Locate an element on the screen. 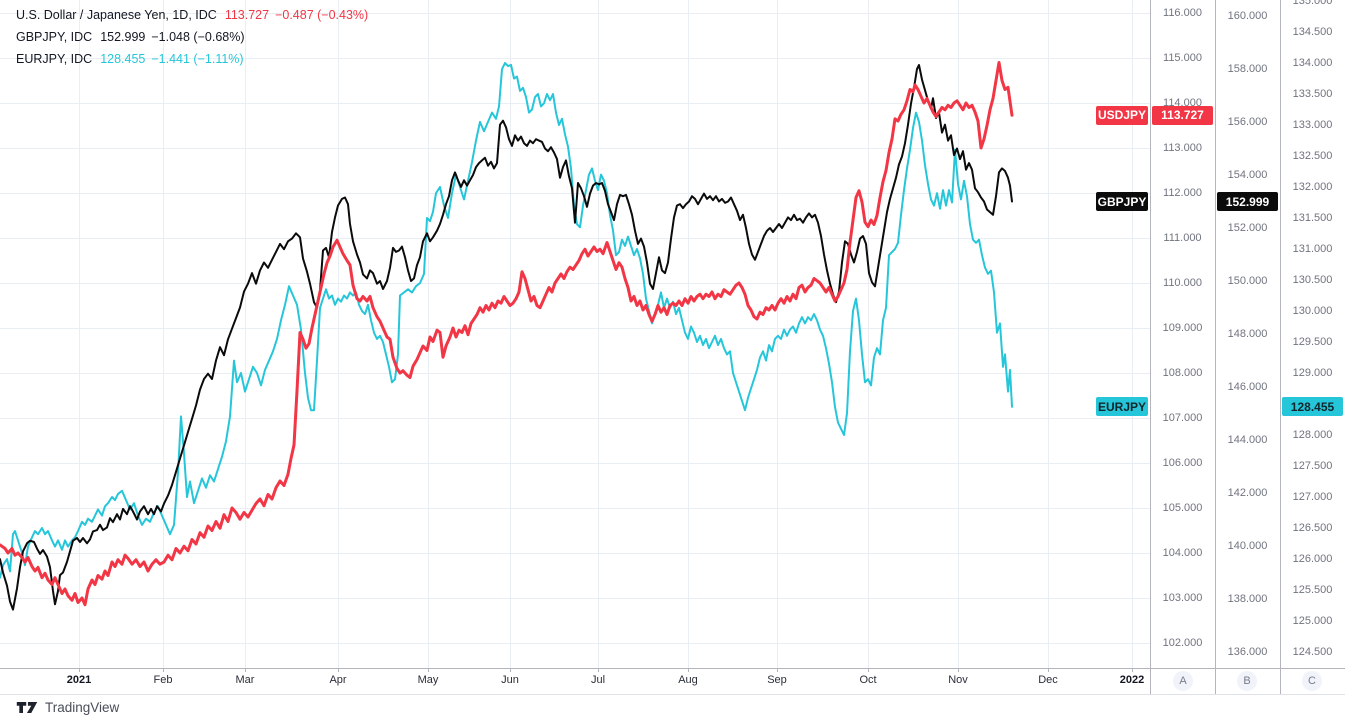  symbol-quote-usdjpy: 113.727 −0.487 (−0.43%) is located at coordinates (296, 15).